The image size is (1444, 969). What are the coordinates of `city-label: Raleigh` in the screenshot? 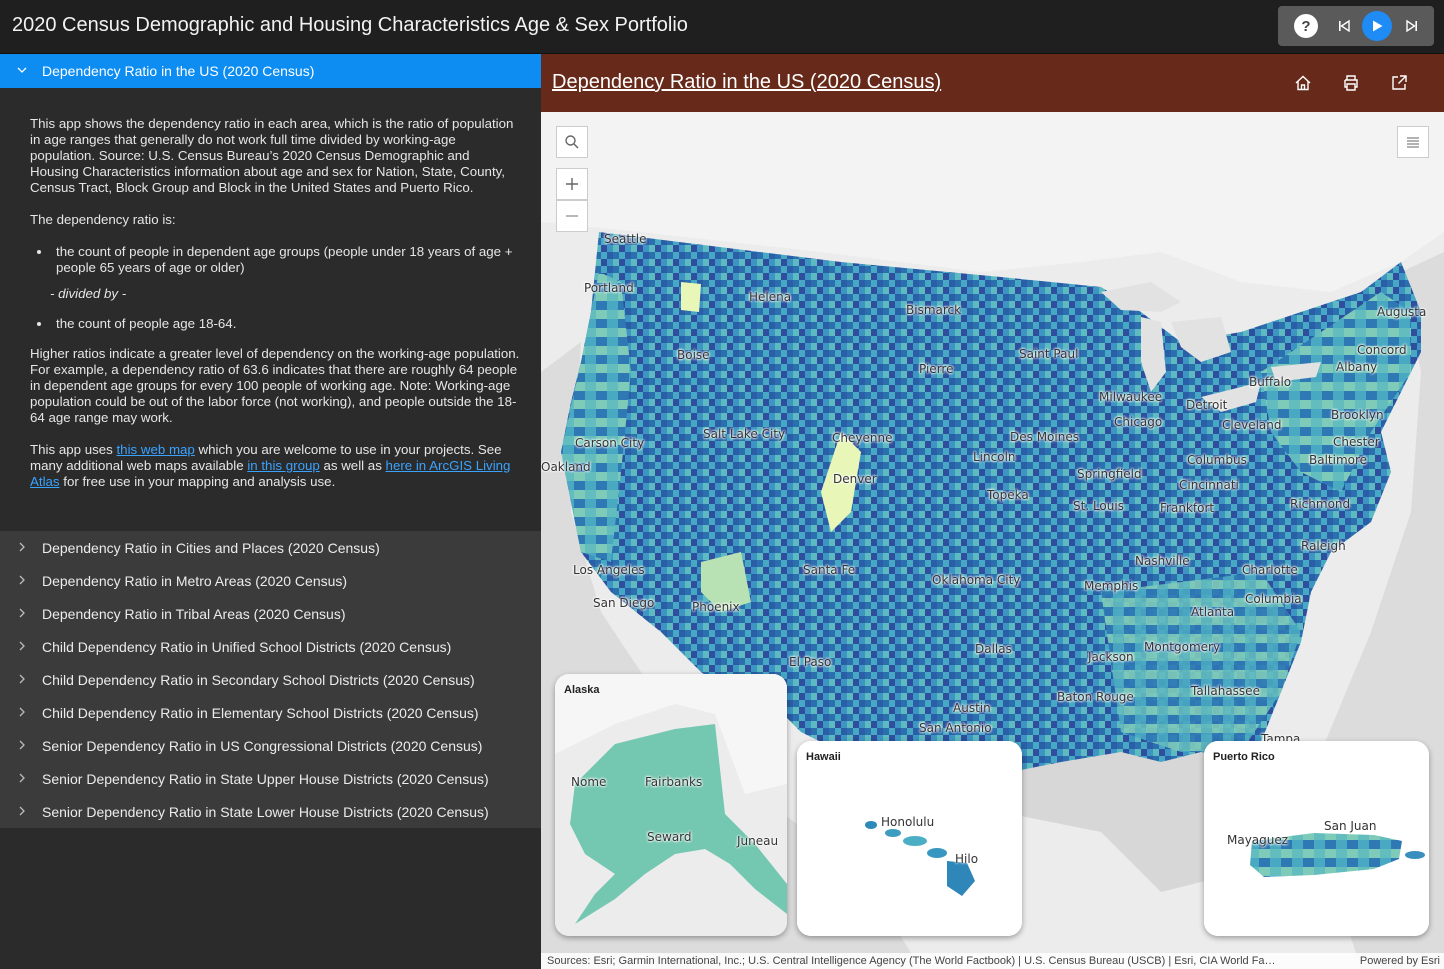 It's located at (1323, 546).